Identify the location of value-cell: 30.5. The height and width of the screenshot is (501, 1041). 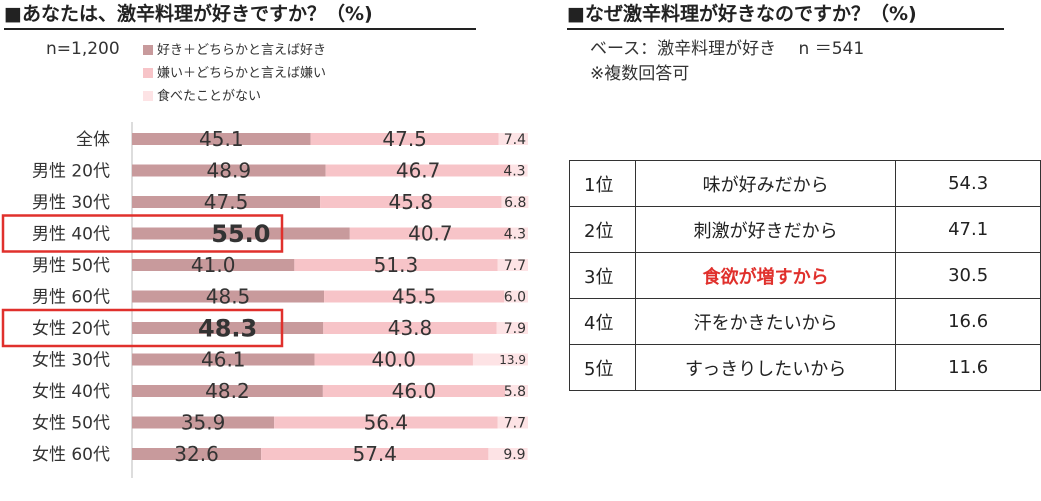
(968, 275).